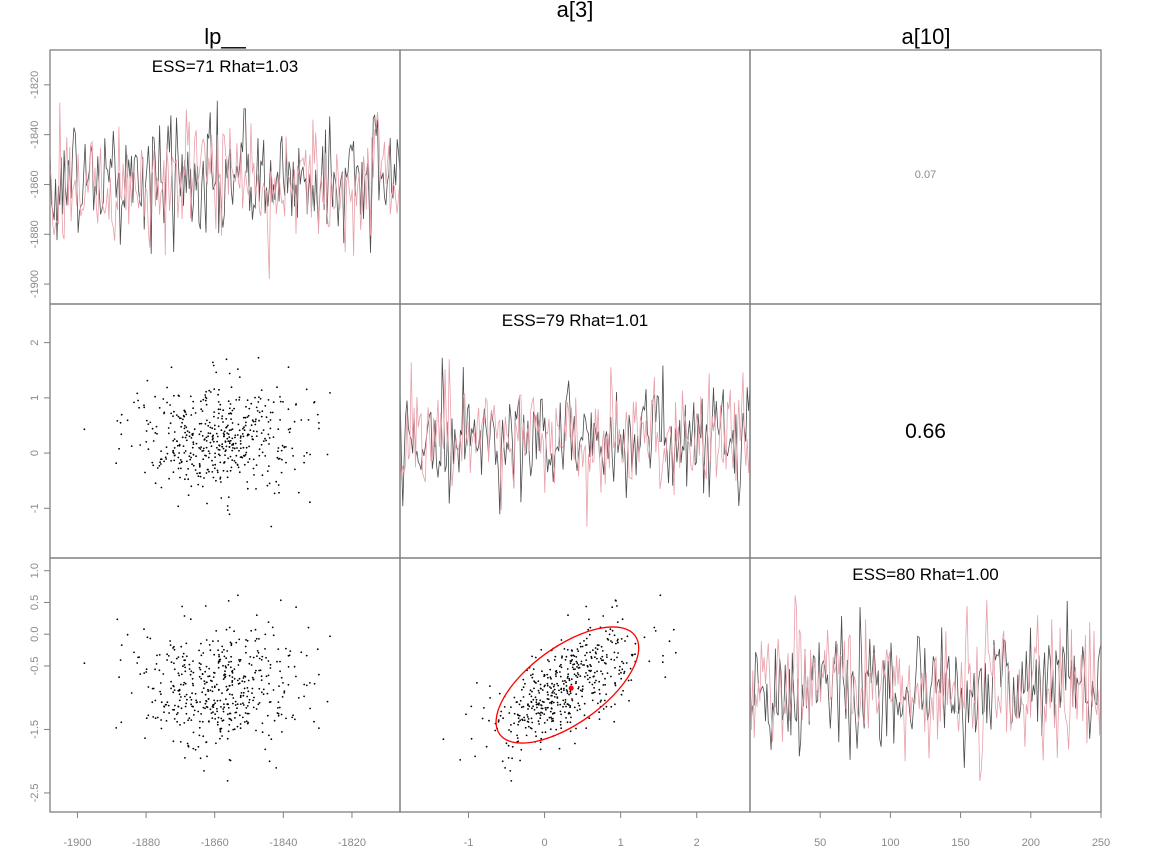 This screenshot has width=1152, height=864. I want to click on y-tick-label: 0.0, so click(35, 634).